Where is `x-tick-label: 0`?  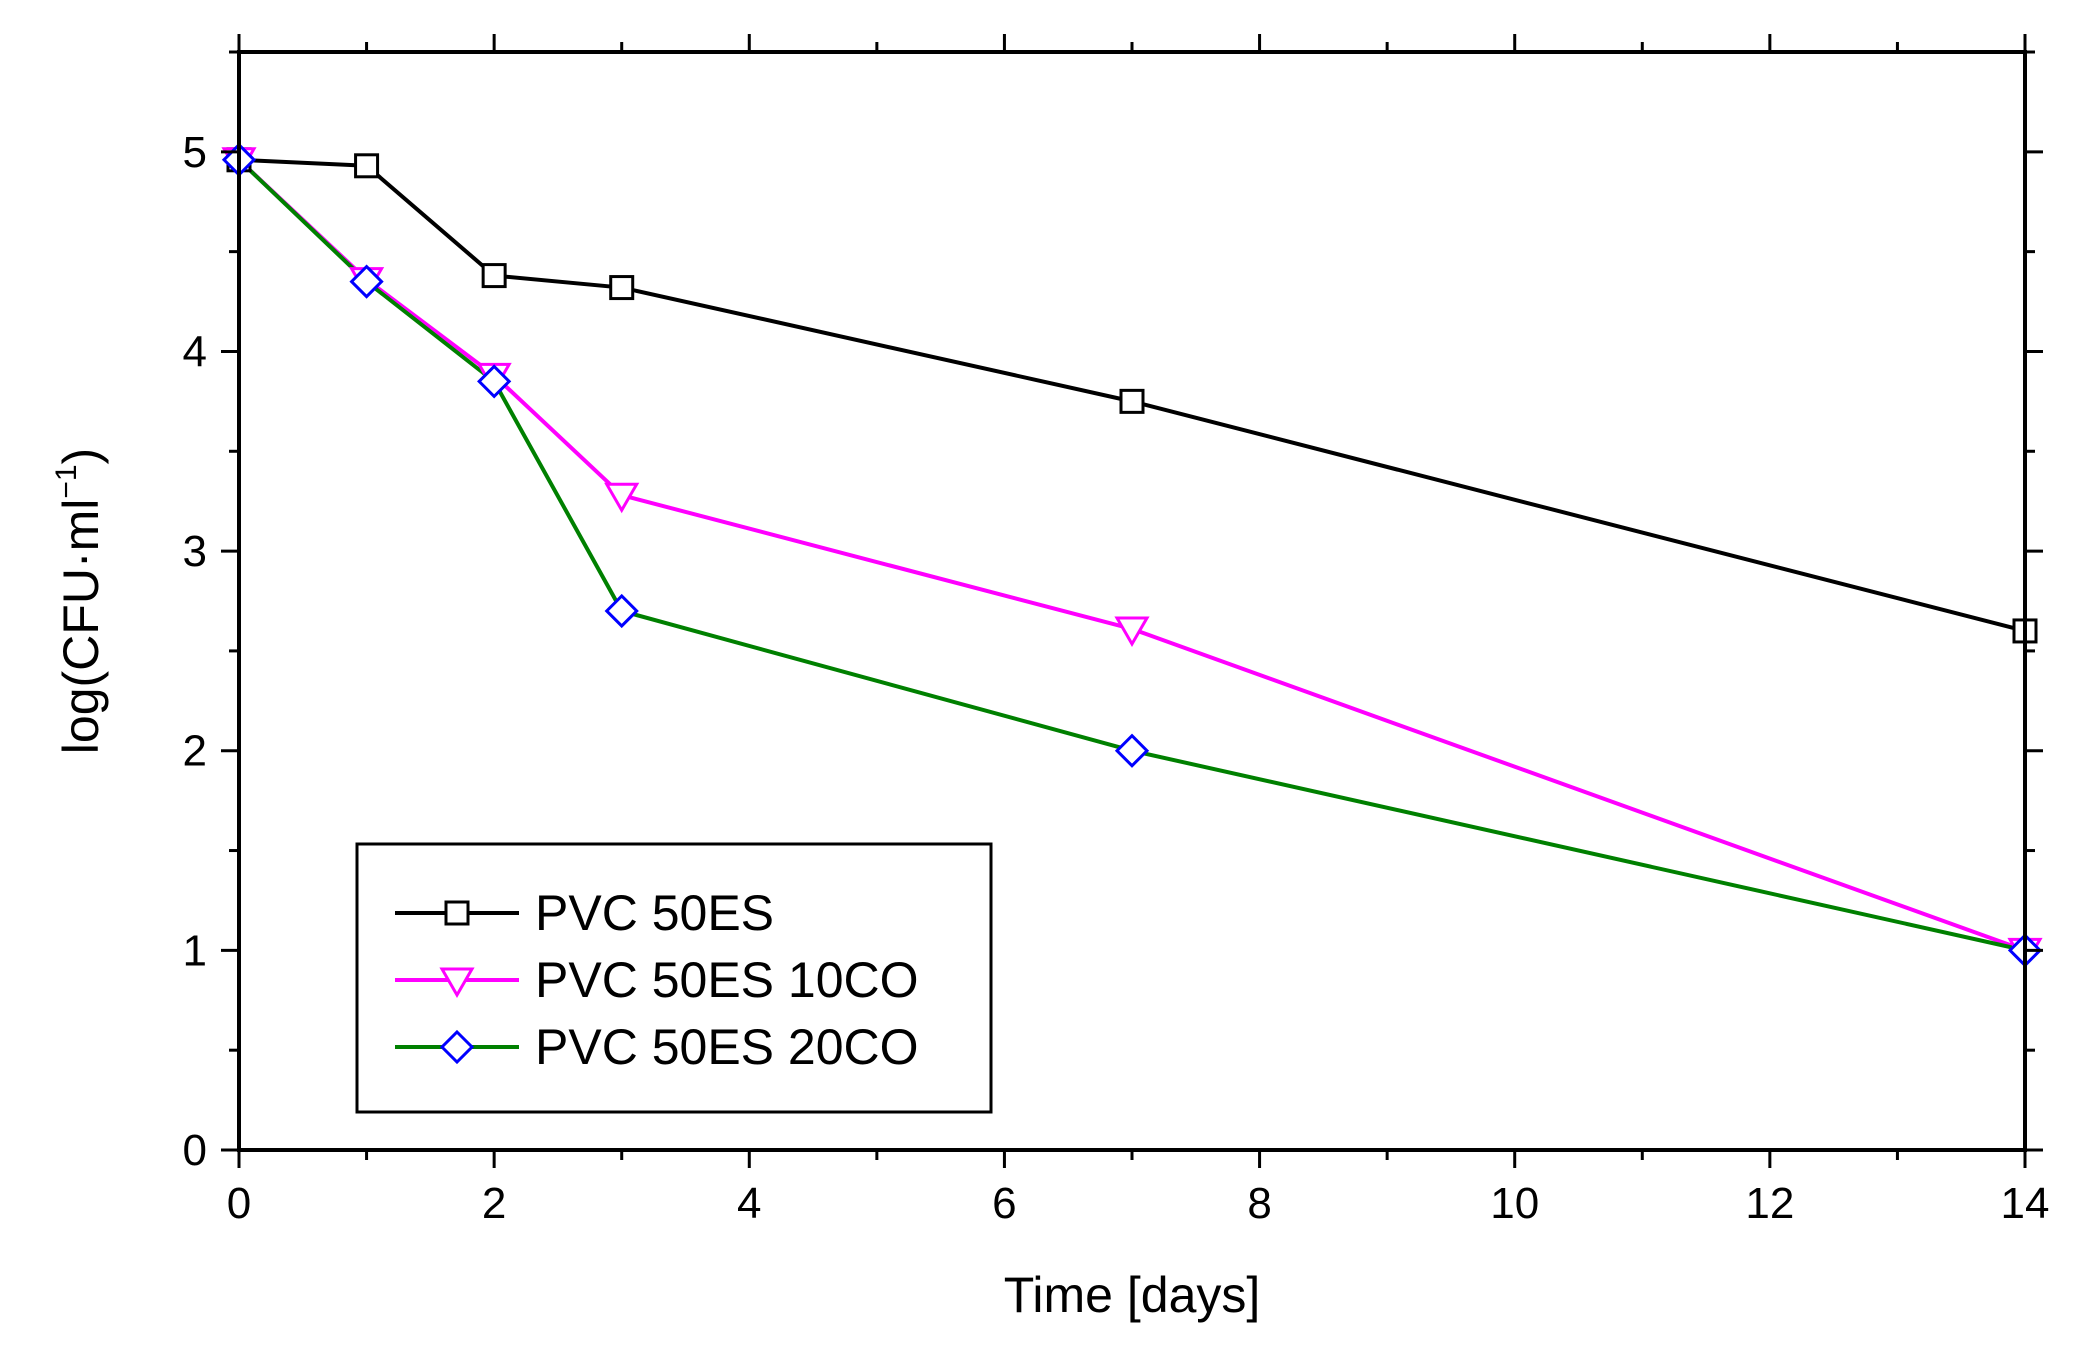
x-tick-label: 0 is located at coordinates (239, 1203).